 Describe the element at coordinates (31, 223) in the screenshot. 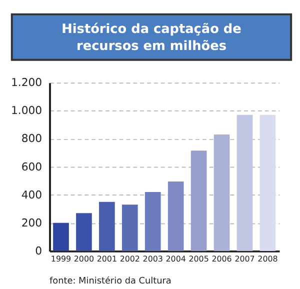

I see `y-tick-label: 200` at that location.